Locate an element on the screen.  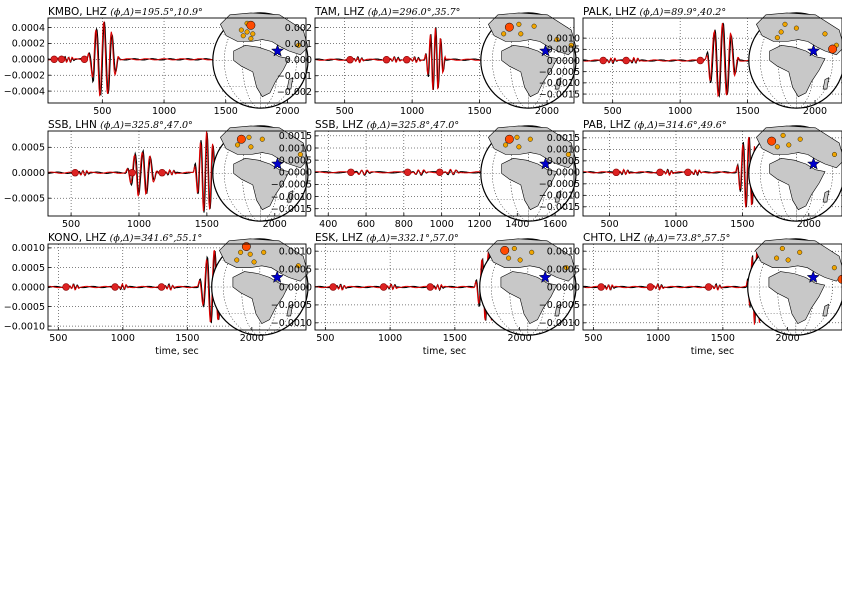
panel-title: KMBO, LHZ (ϕ,Δ)=195.5°,10.9° is located at coordinates (125, 12).